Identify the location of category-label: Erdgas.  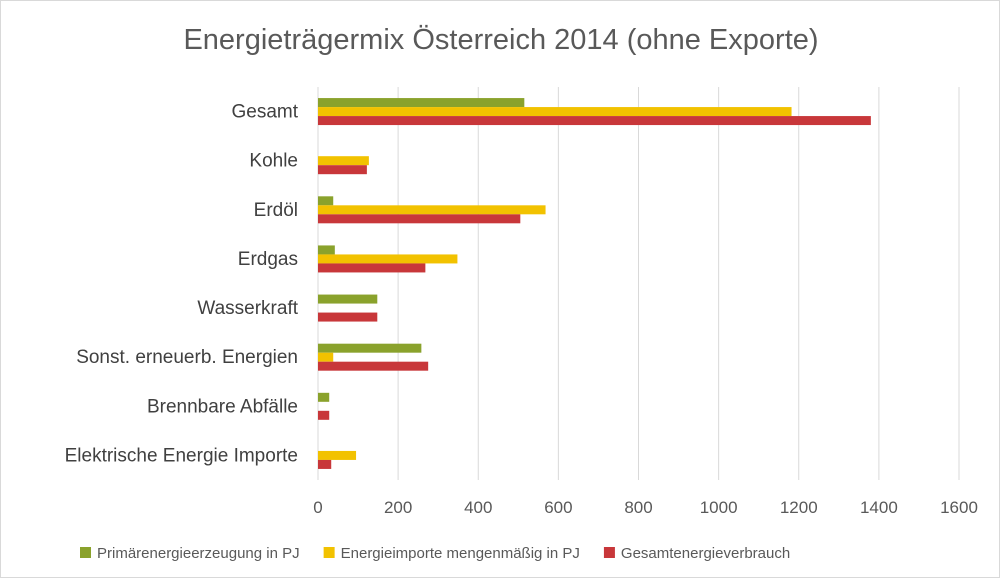
(268, 259).